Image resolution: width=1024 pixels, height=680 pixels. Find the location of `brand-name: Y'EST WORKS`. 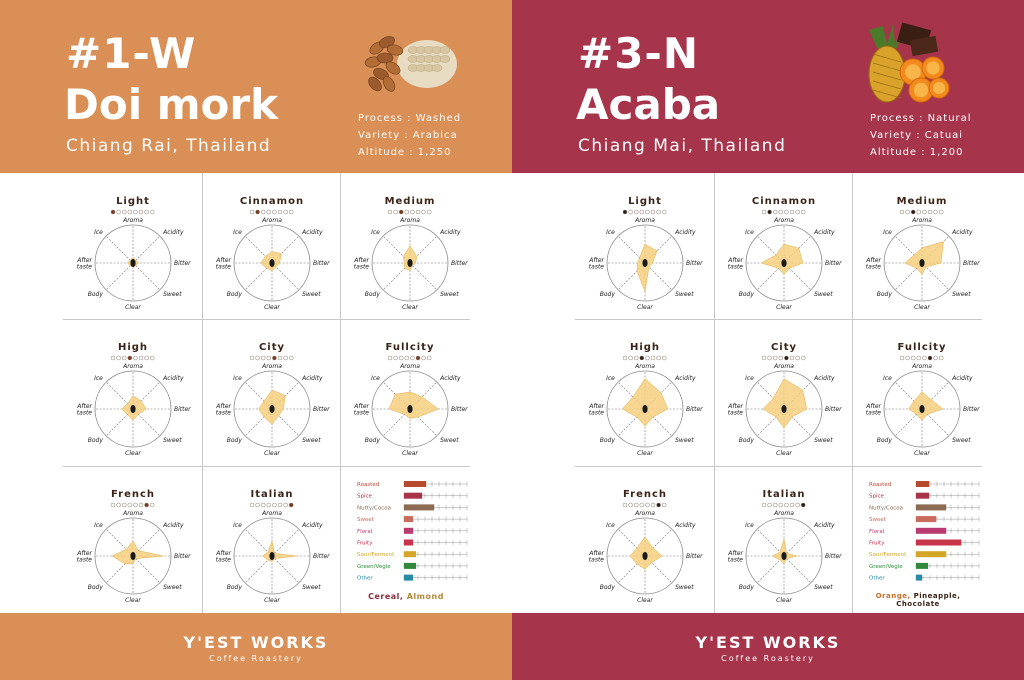

brand-name: Y'EST WORKS is located at coordinates (256, 642).